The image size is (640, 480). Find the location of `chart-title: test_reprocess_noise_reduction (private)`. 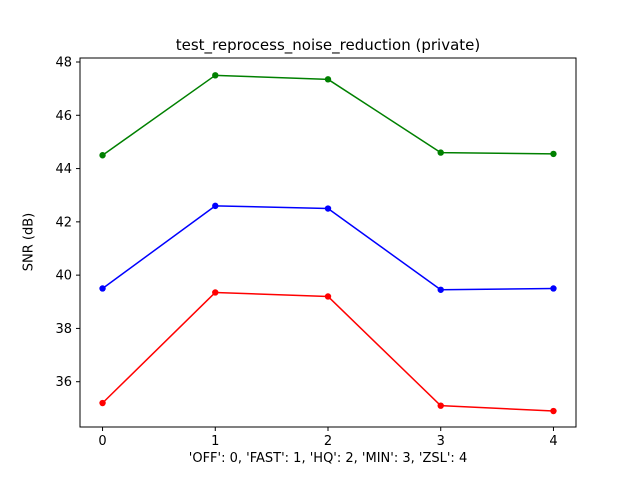

chart-title: test_reprocess_noise_reduction (private) is located at coordinates (328, 45).